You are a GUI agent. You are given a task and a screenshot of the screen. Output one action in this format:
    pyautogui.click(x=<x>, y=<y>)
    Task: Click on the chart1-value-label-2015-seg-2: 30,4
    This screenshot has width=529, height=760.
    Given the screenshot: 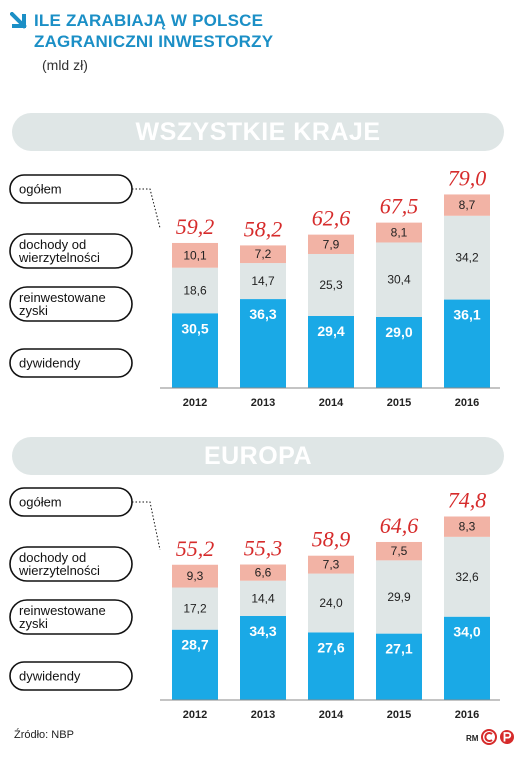 What is the action you would take?
    pyautogui.click(x=399, y=280)
    